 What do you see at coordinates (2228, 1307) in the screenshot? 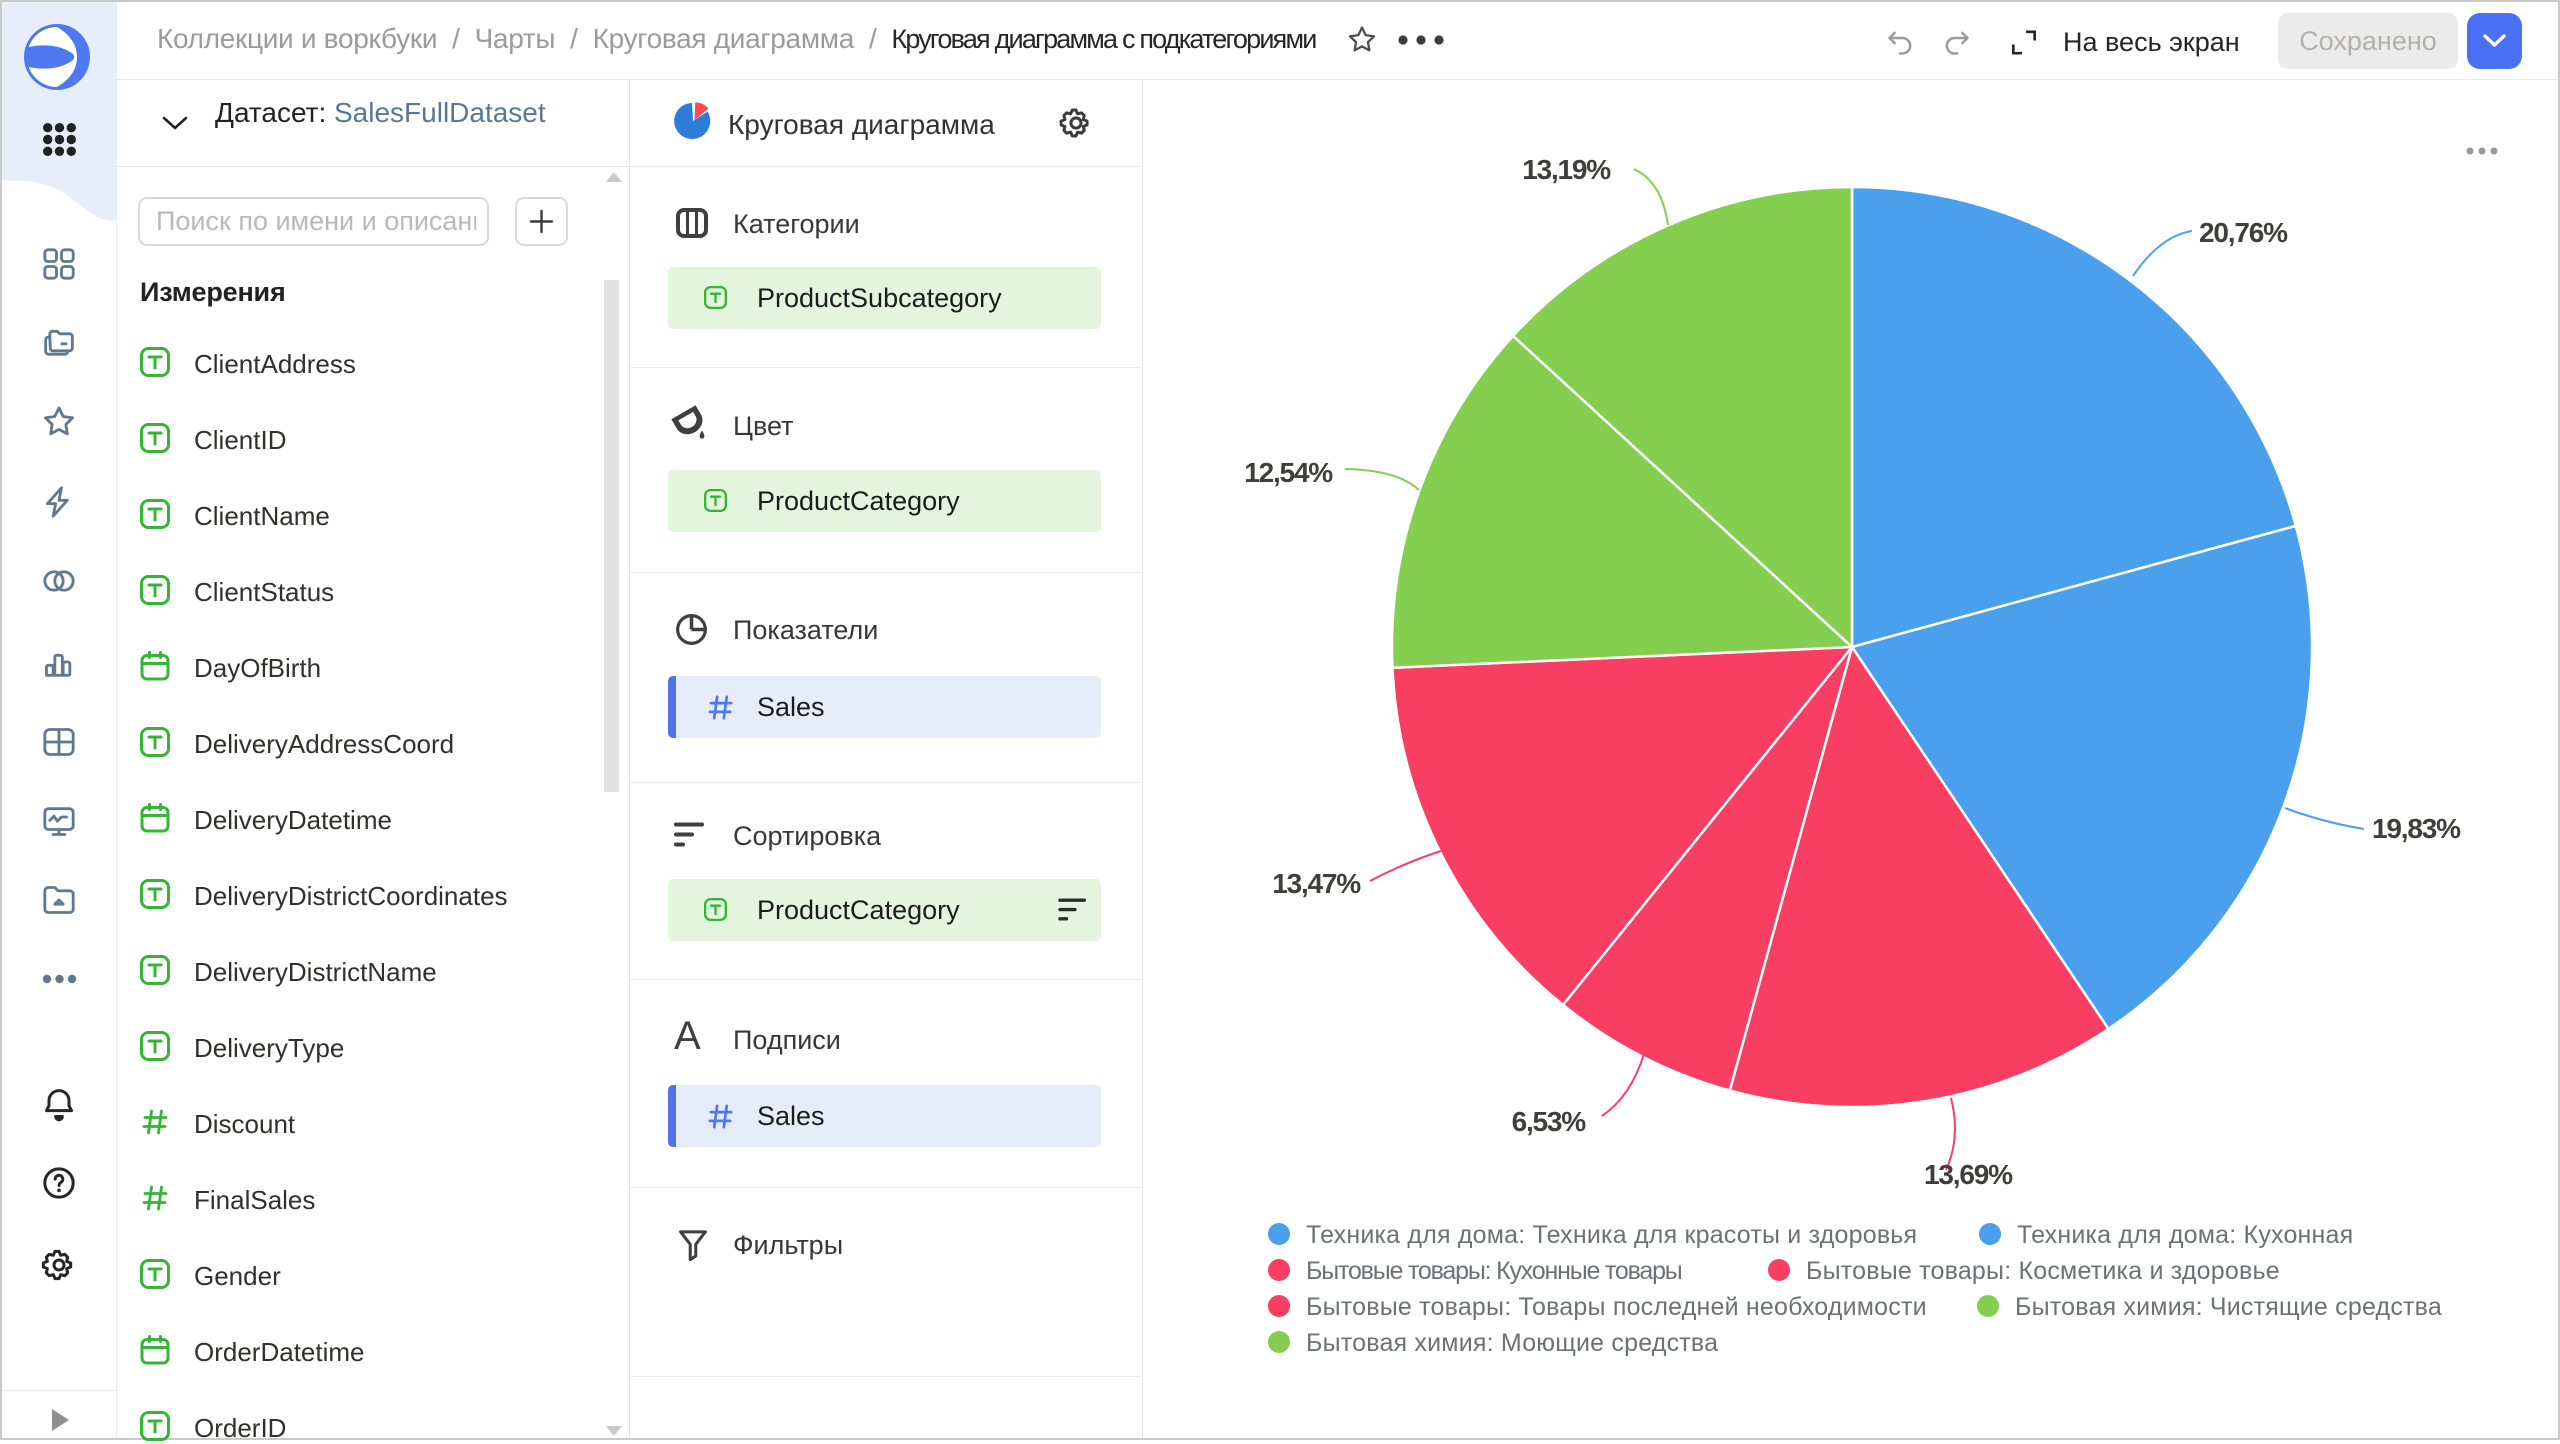
I see `svg-text:Бытовая химия: Чистящие средст: Бытовая химия: Чистящие средства` at bounding box center [2228, 1307].